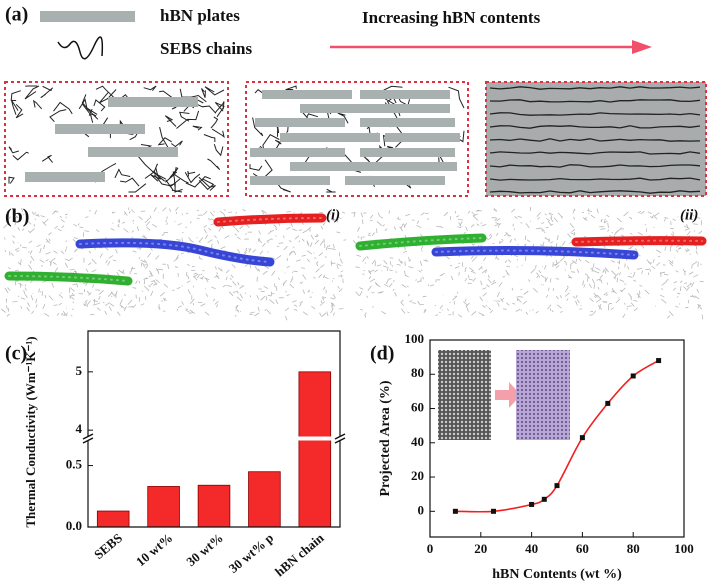 The image size is (710, 588). Describe the element at coordinates (596, 139) in the screenshot. I see `box` at that location.